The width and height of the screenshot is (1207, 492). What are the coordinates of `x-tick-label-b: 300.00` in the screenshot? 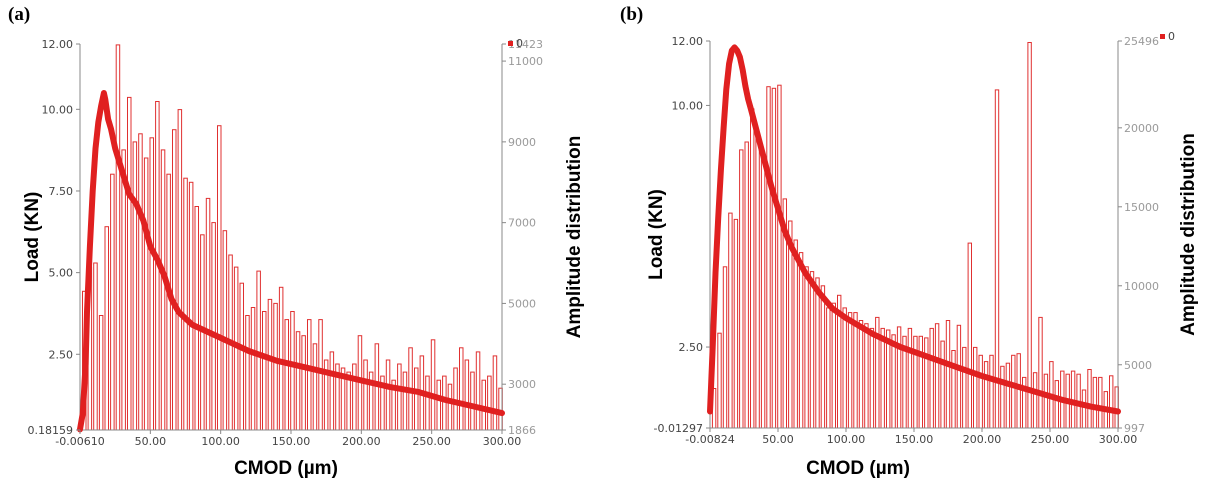 It's located at (1118, 439).